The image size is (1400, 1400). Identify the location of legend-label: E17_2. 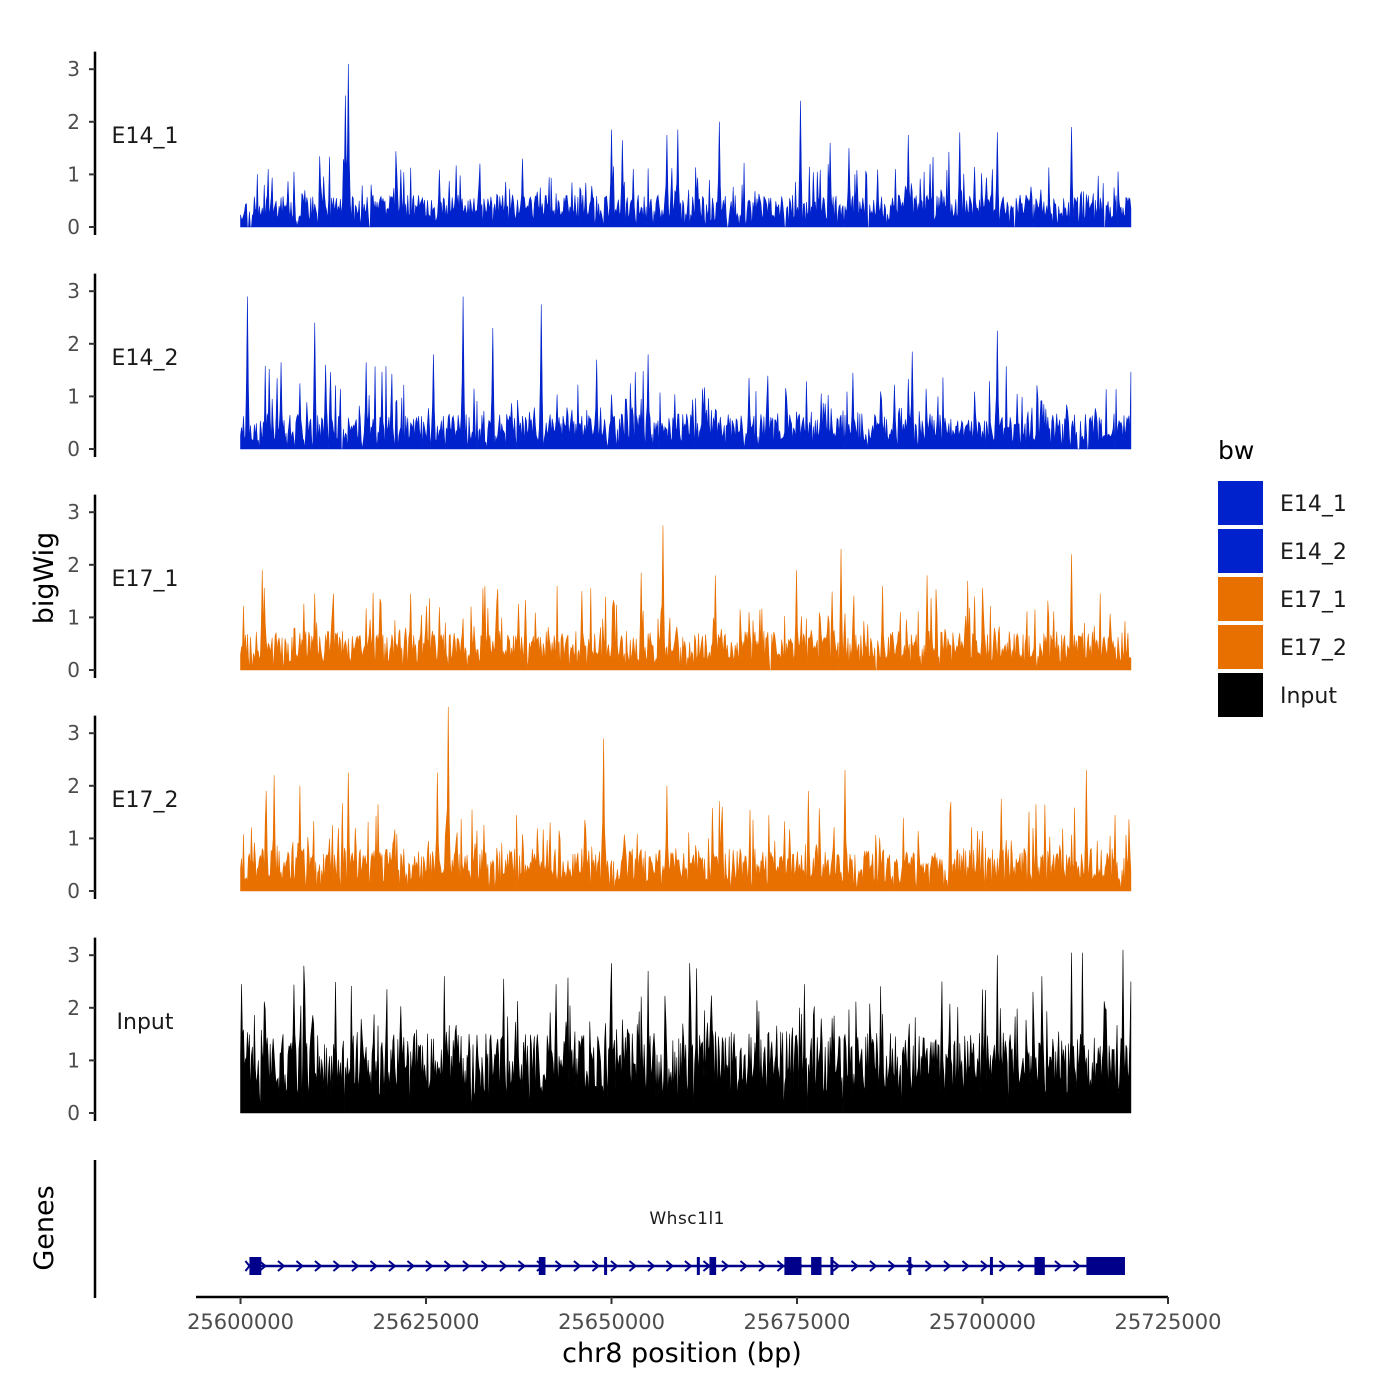
(1313, 648).